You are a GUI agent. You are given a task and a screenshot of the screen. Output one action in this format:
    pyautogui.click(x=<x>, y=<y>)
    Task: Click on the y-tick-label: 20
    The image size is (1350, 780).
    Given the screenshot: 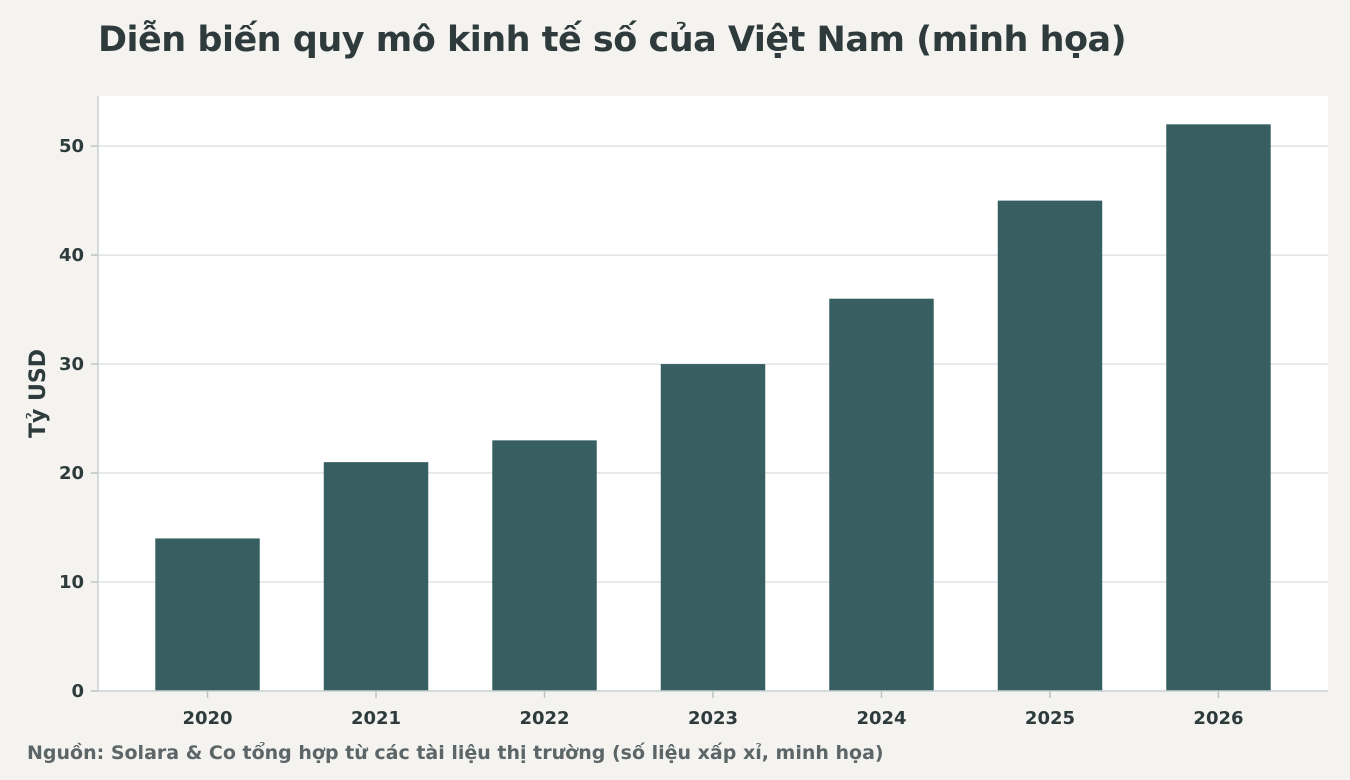 What is the action you would take?
    pyautogui.click(x=71, y=473)
    